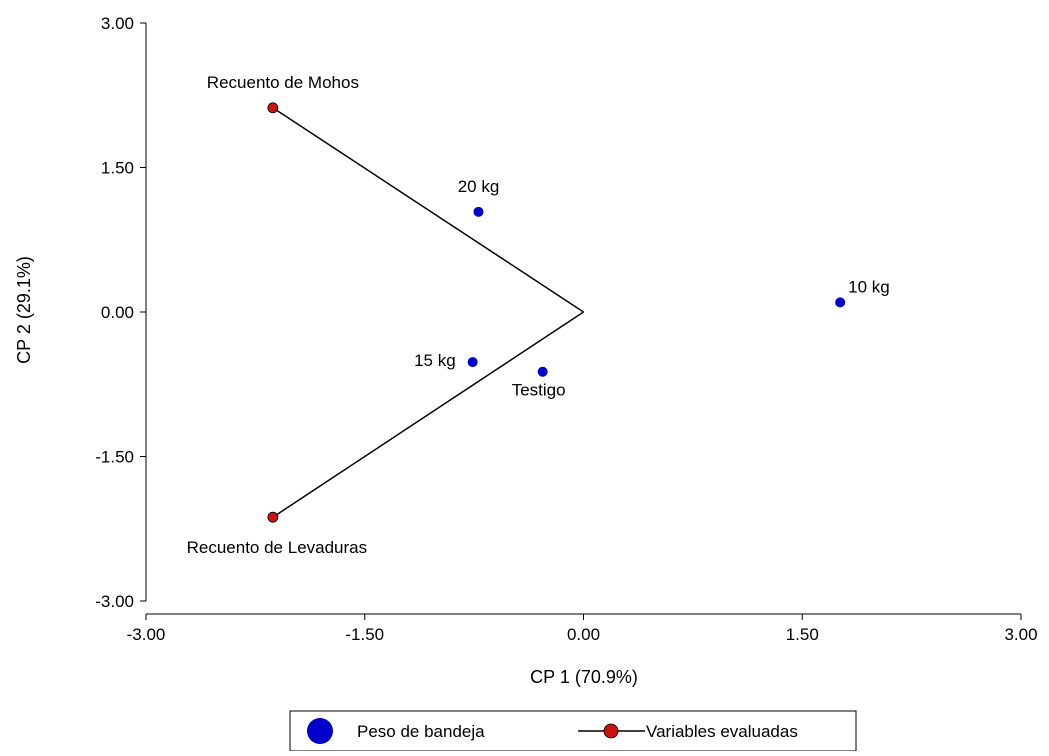  Describe the element at coordinates (1020, 634) in the screenshot. I see `x-tick-label: 3.00` at that location.